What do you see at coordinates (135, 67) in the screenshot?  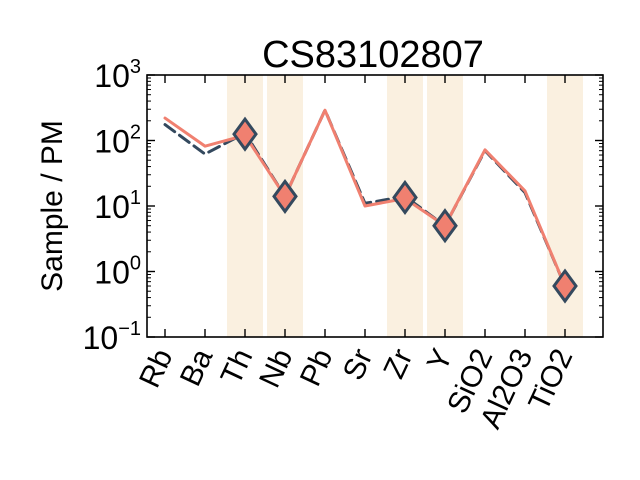 I see `y-tick-exponent: 3` at bounding box center [135, 67].